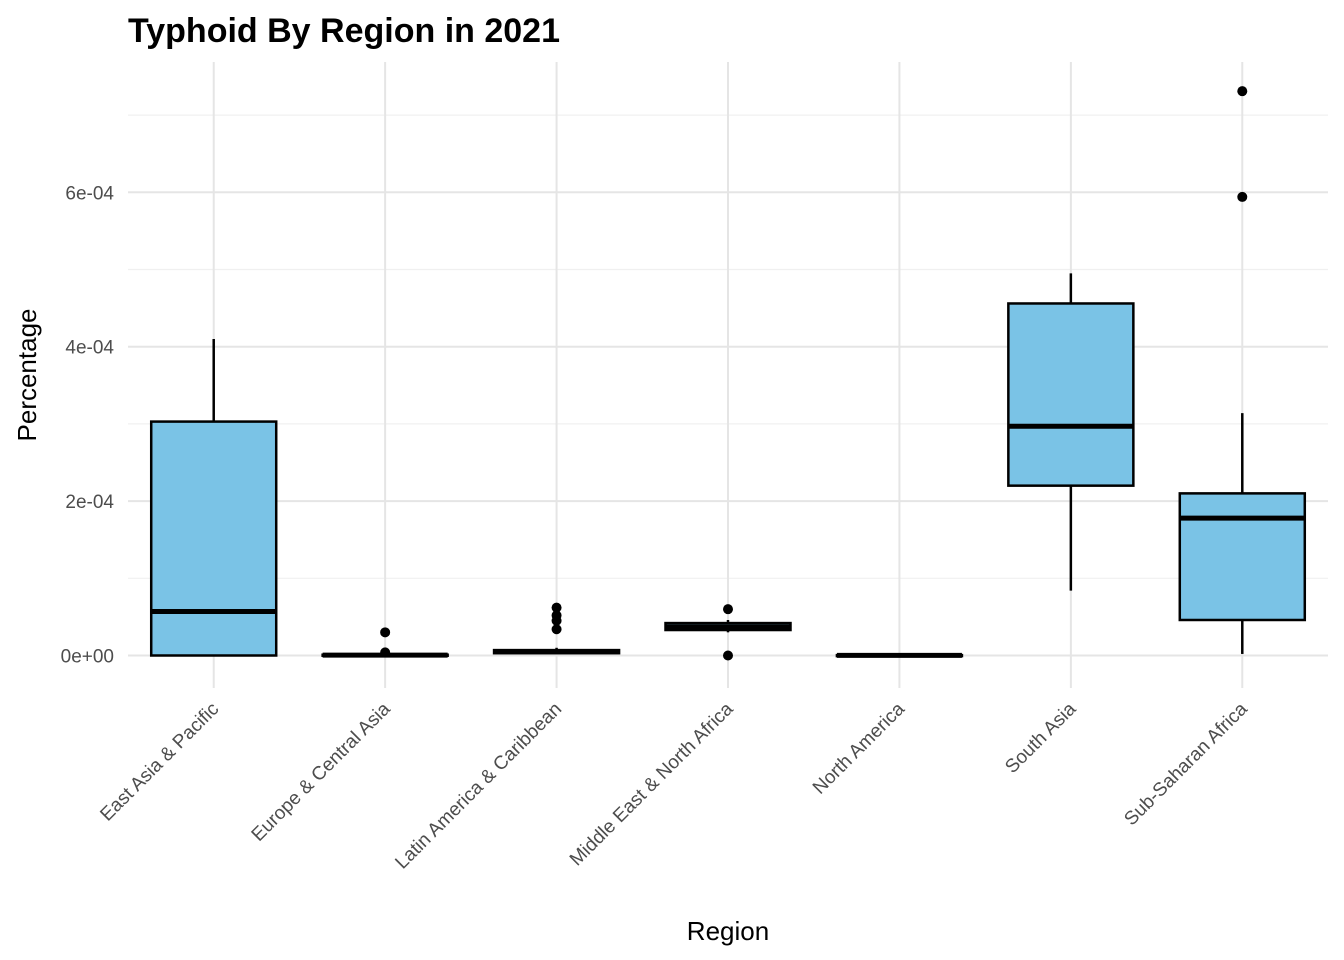 This screenshot has height=960, width=1344. Describe the element at coordinates (88, 425) in the screenshot. I see `y-tick-labels: 0e+00 2e-04 4e-04 6e-04` at that location.